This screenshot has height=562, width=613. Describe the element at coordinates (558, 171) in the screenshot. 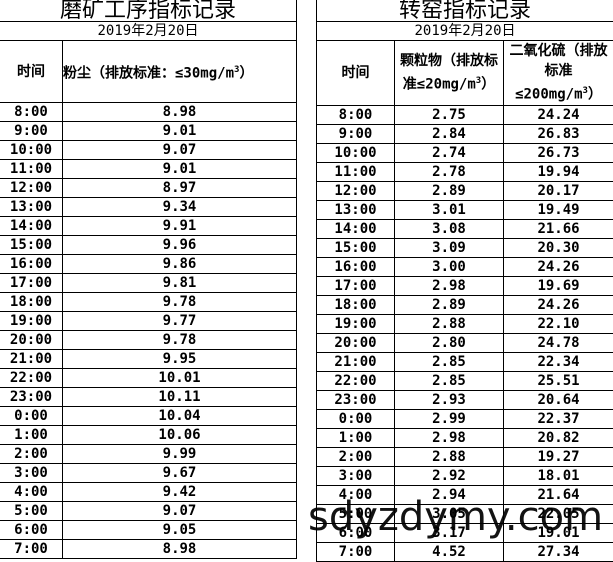

I see `so2-cell: 19.94` at that location.